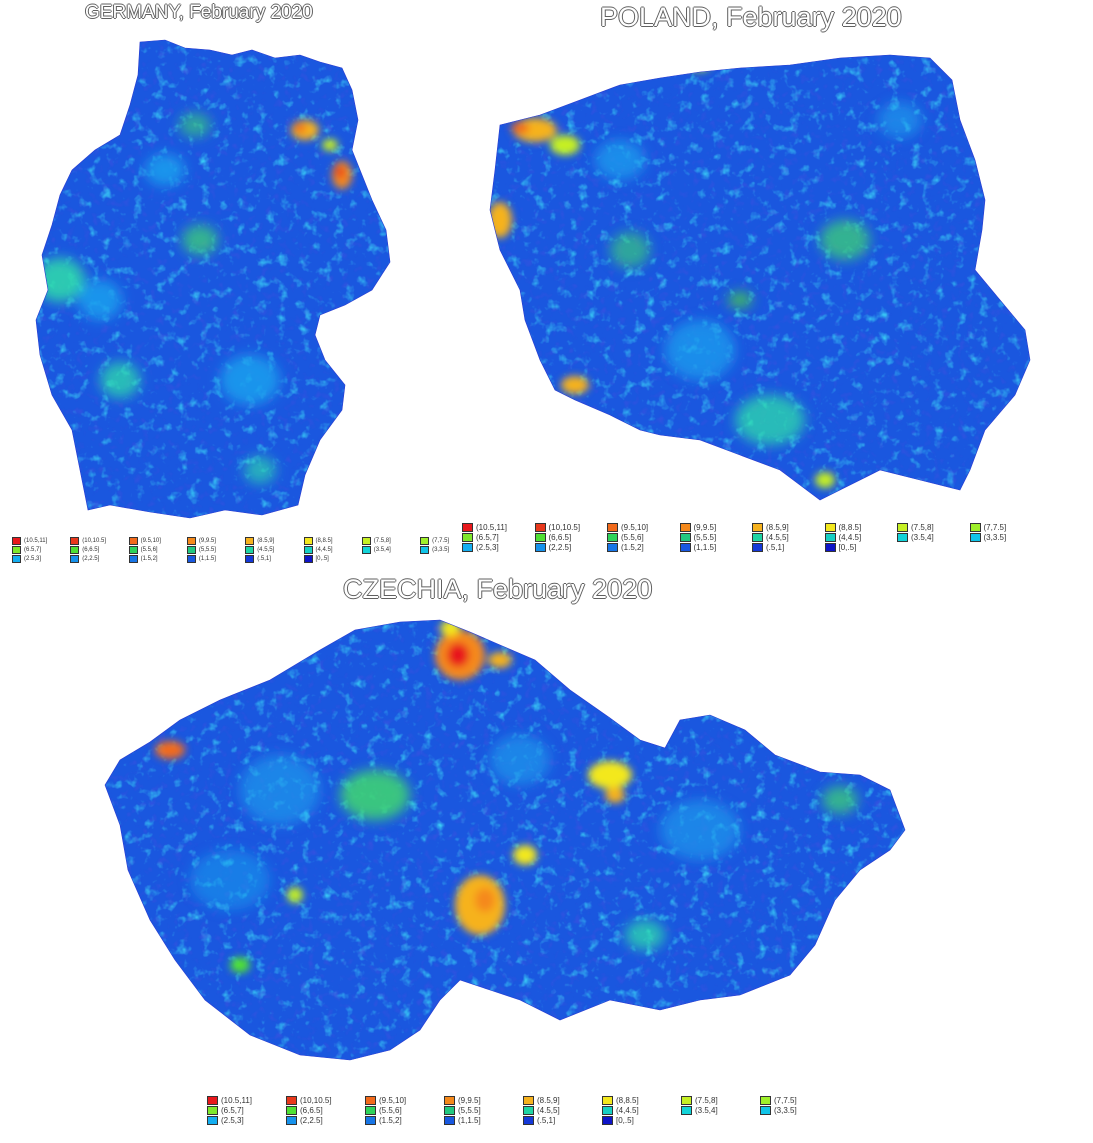 This screenshot has width=1093, height=1143. I want to click on legend-item: (3.5,4], so click(915, 537).